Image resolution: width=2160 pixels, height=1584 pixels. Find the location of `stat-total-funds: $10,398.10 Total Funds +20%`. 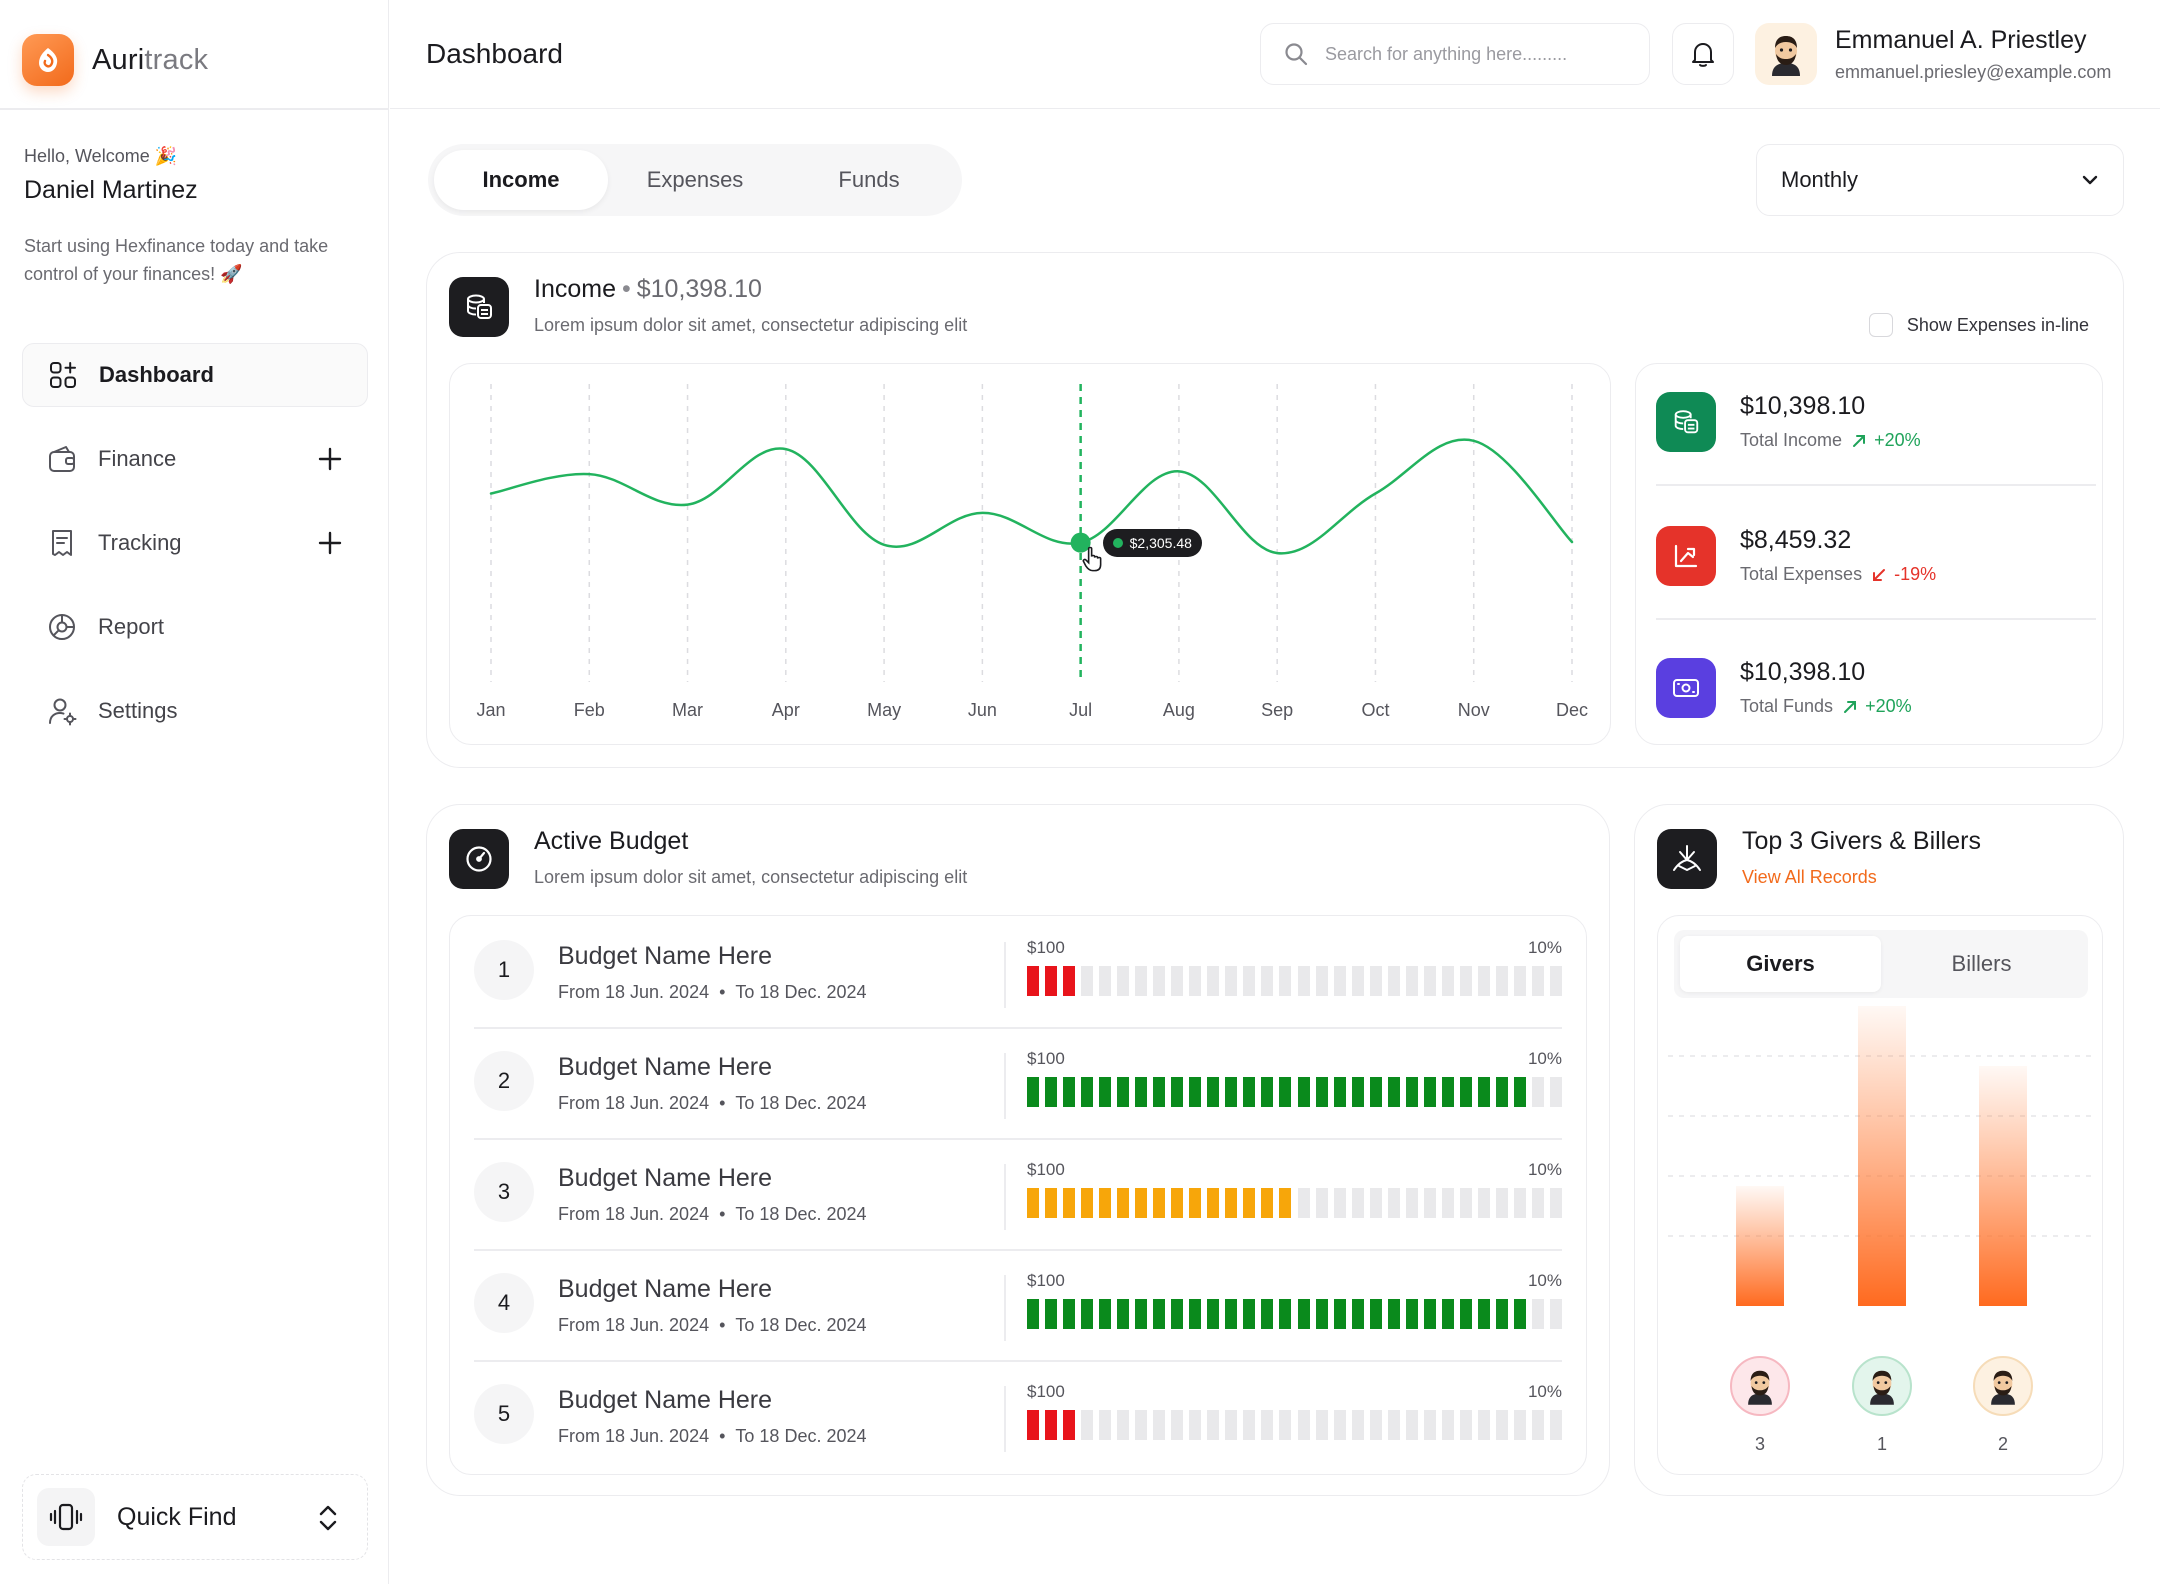

stat-total-funds: $10,398.10 Total Funds +20% is located at coordinates (1866, 709).